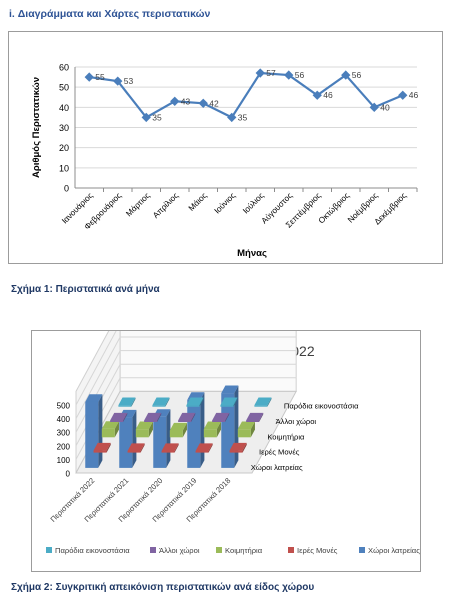 The width and height of the screenshot is (451, 600). Describe the element at coordinates (277, 467) in the screenshot. I see `depth-axis-label: Χώροι λατρείας` at that location.